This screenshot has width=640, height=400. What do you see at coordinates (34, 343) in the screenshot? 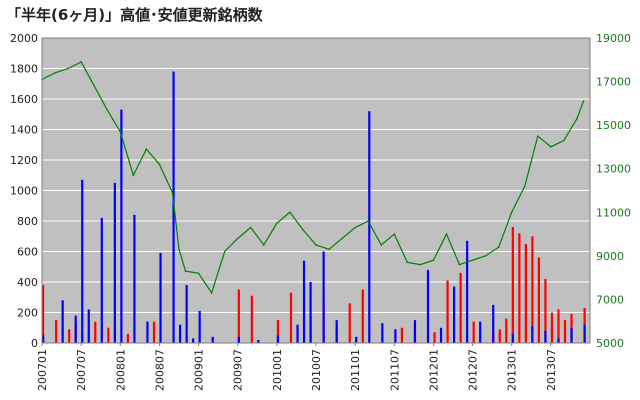
I see `left-tick-label: 0` at bounding box center [34, 343].